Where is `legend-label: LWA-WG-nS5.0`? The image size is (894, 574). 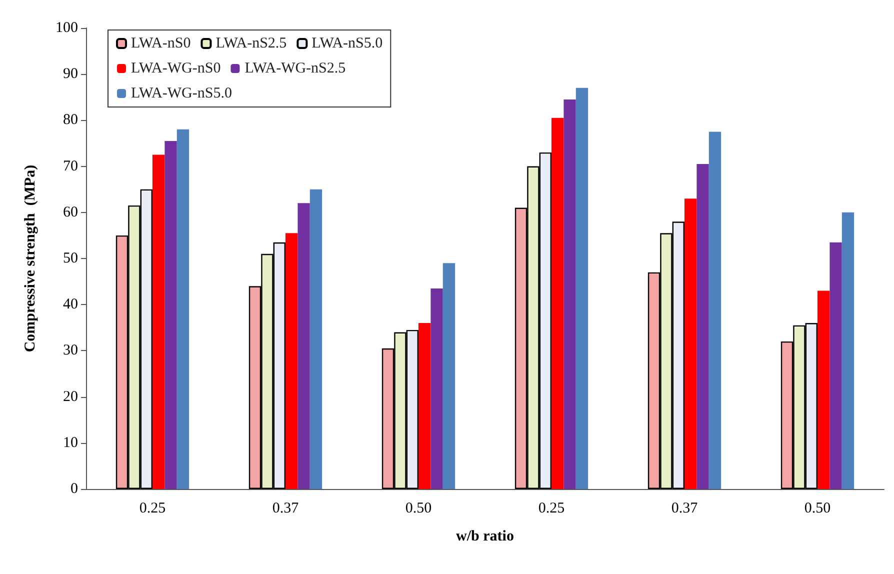
legend-label: LWA-WG-nS5.0 is located at coordinates (181, 94).